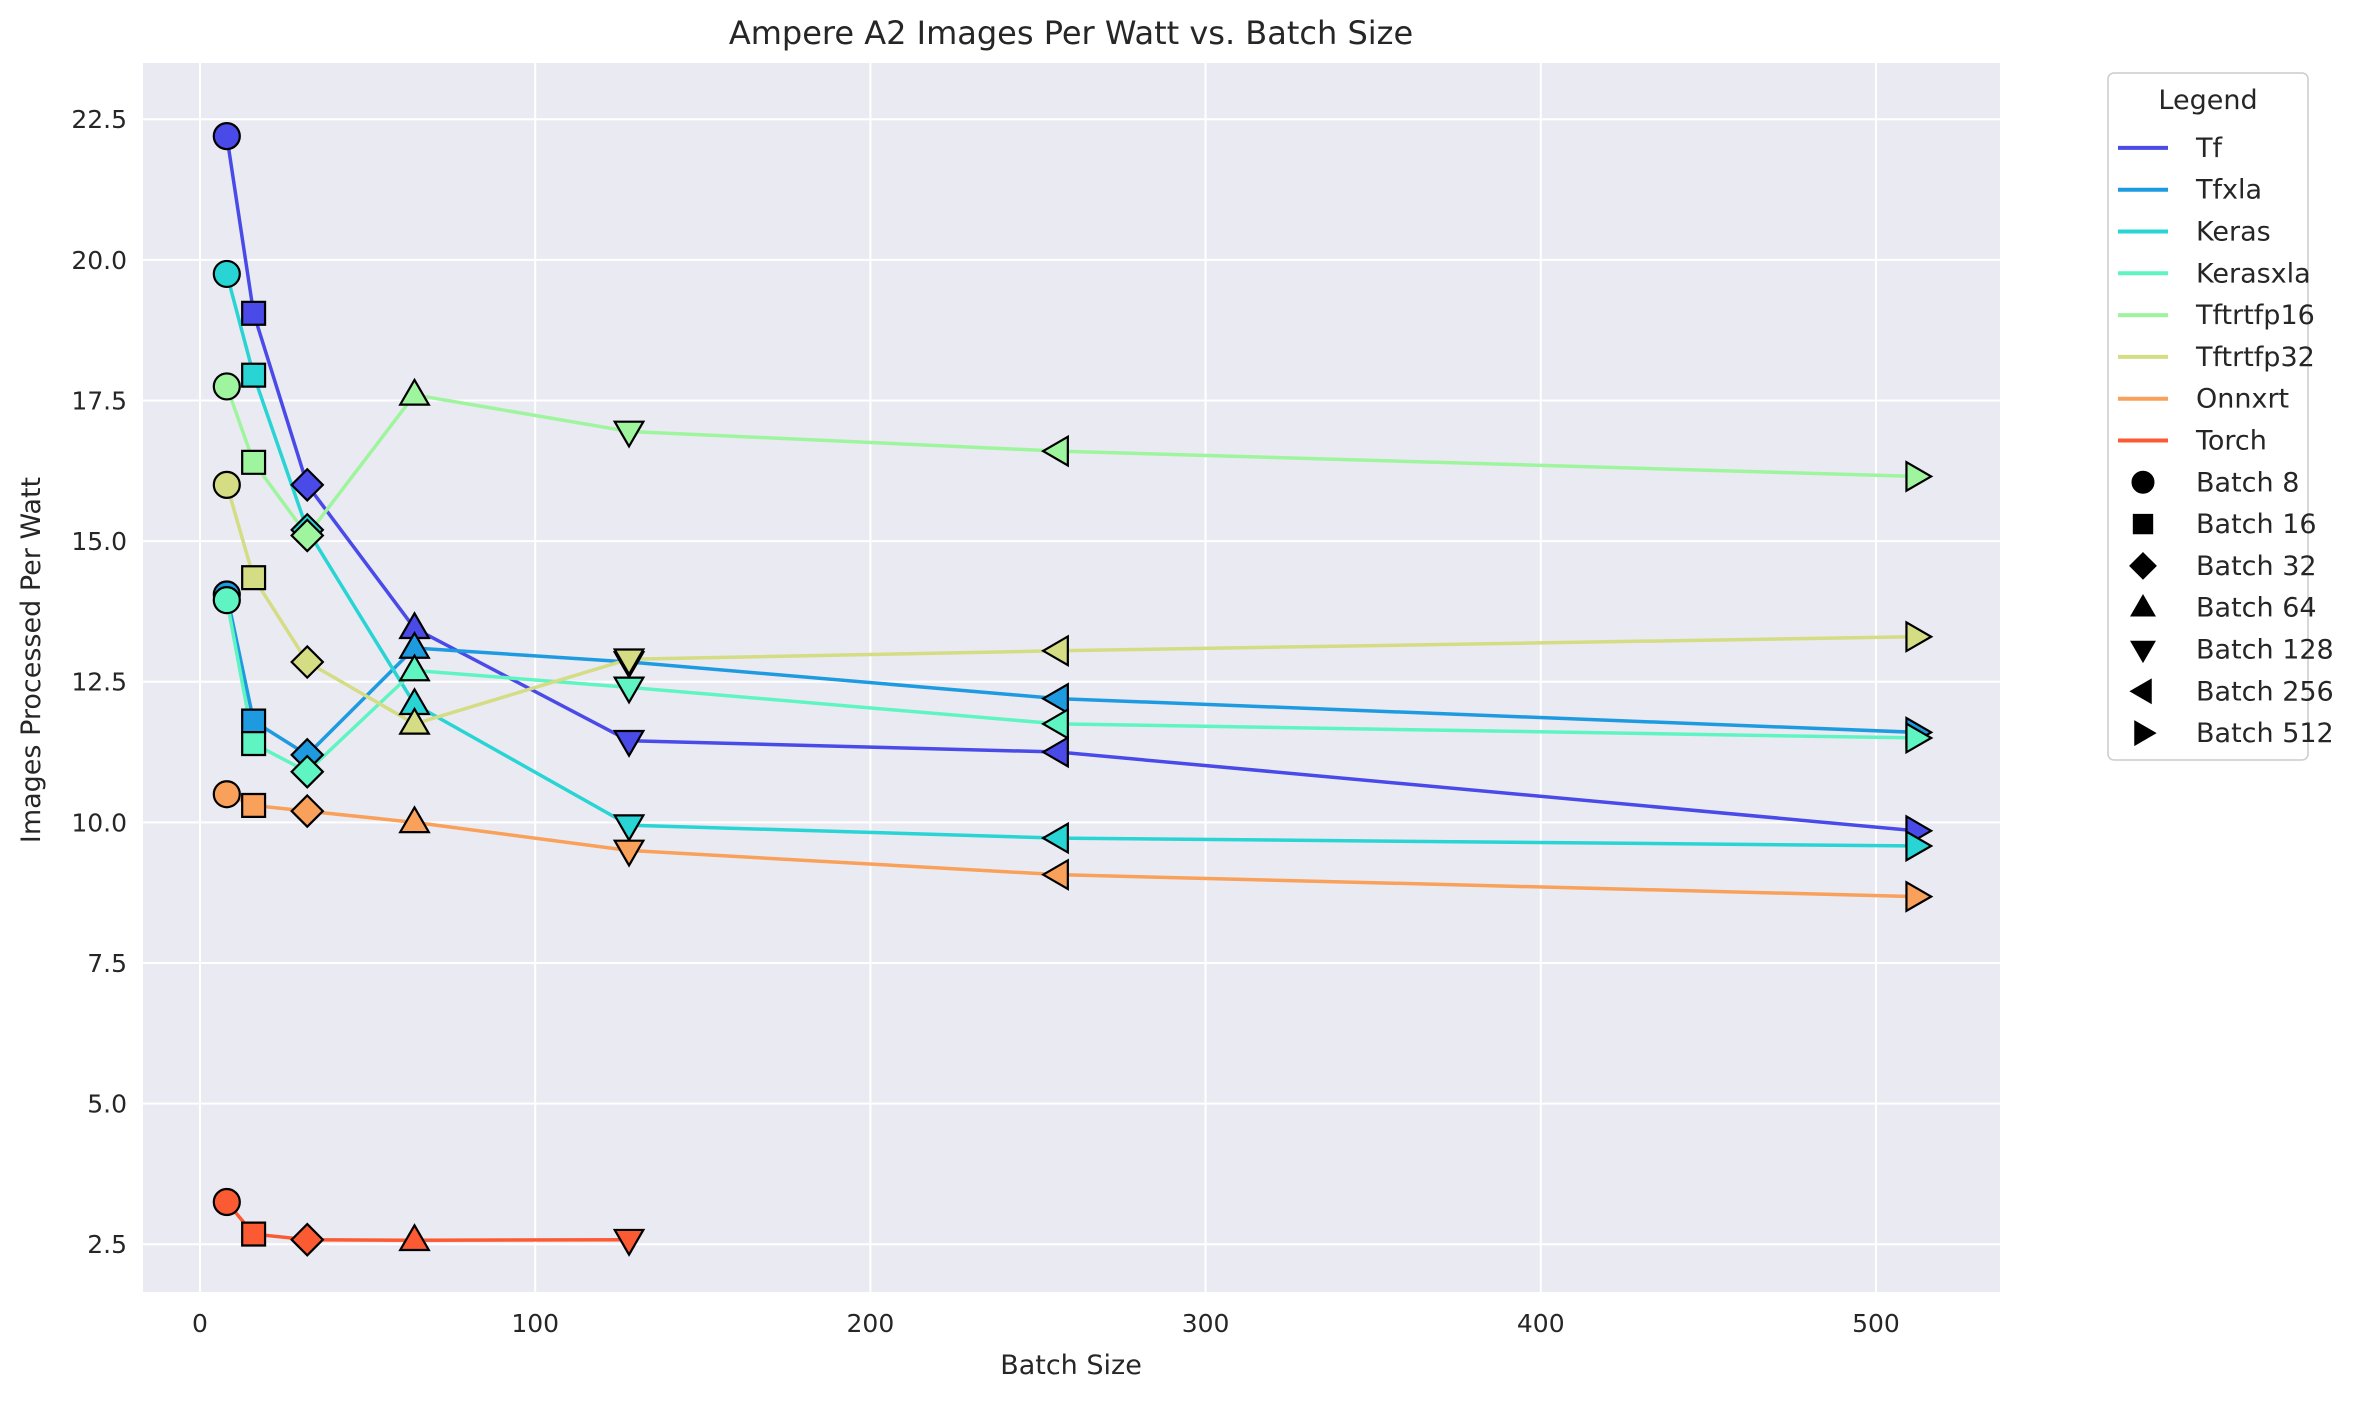  I want to click on legend-label-batch: Batch 512, so click(2265, 733).